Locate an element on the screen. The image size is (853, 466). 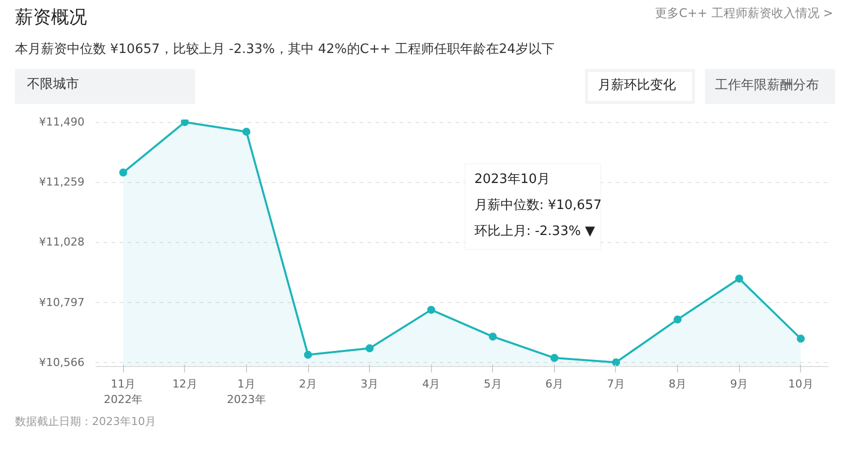
x-tick-label: 11月 2022年 is located at coordinates (123, 391).